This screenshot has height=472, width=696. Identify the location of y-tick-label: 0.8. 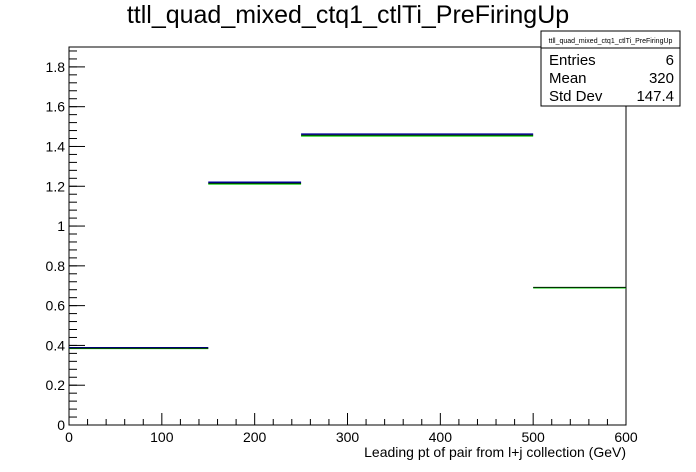
(56, 266).